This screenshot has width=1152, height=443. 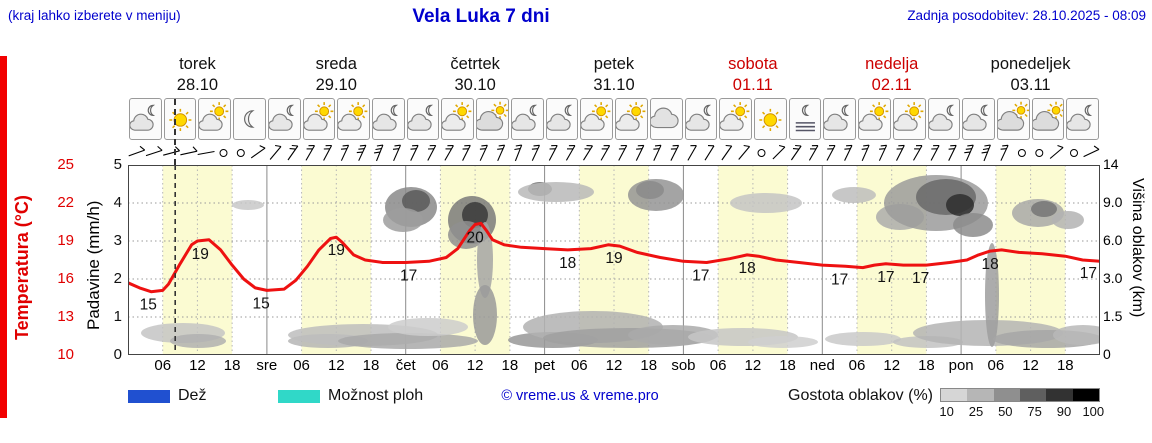 What do you see at coordinates (65, 202) in the screenshot?
I see `temp-tick: 22` at bounding box center [65, 202].